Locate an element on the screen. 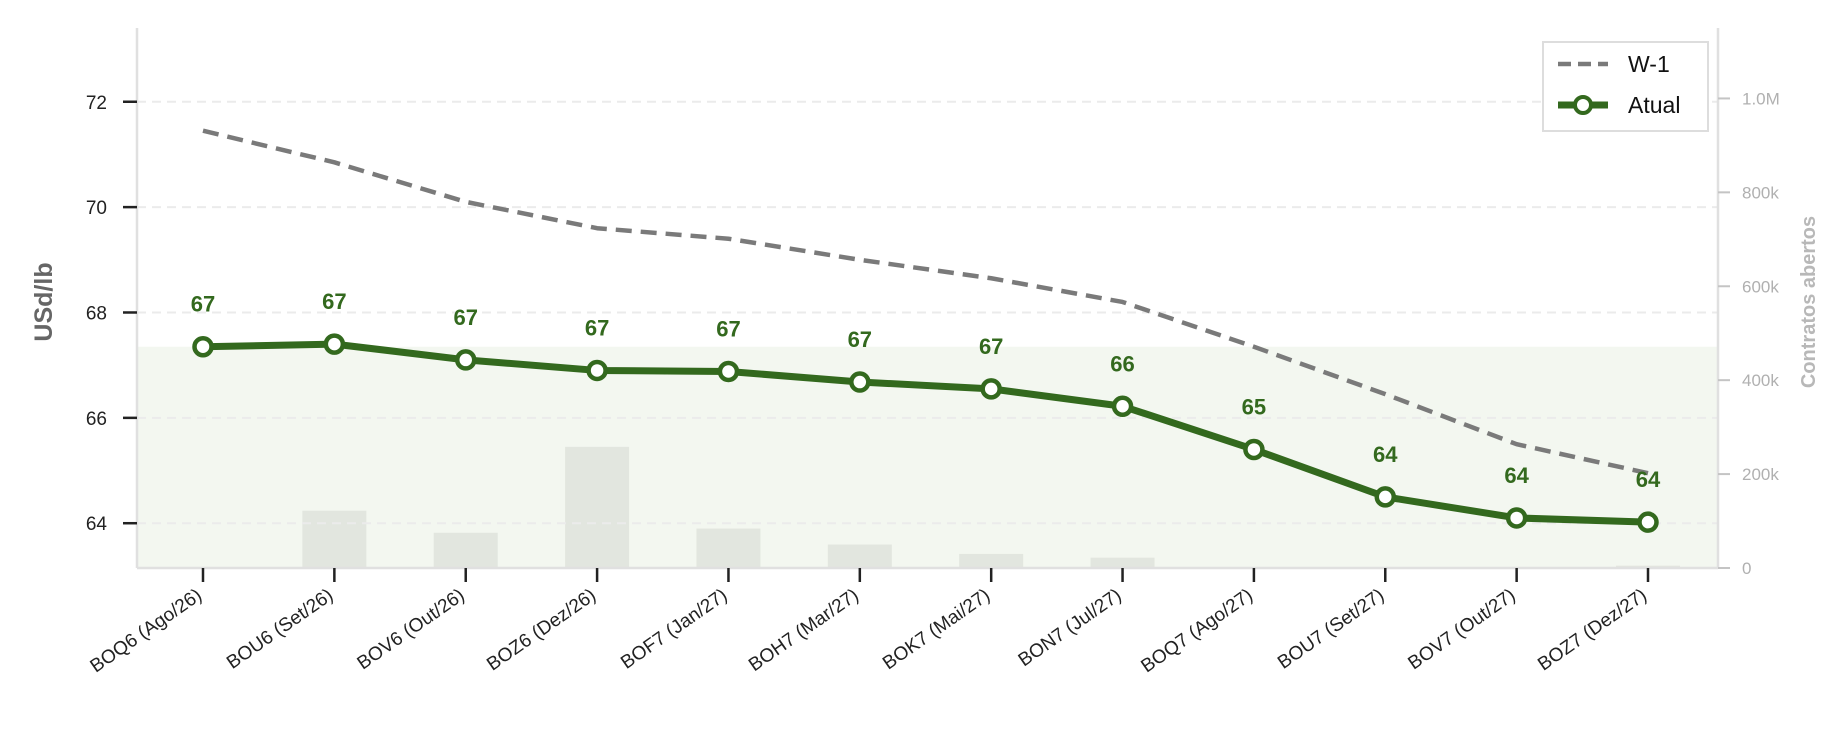  y-tick-label: 66 is located at coordinates (96, 419).